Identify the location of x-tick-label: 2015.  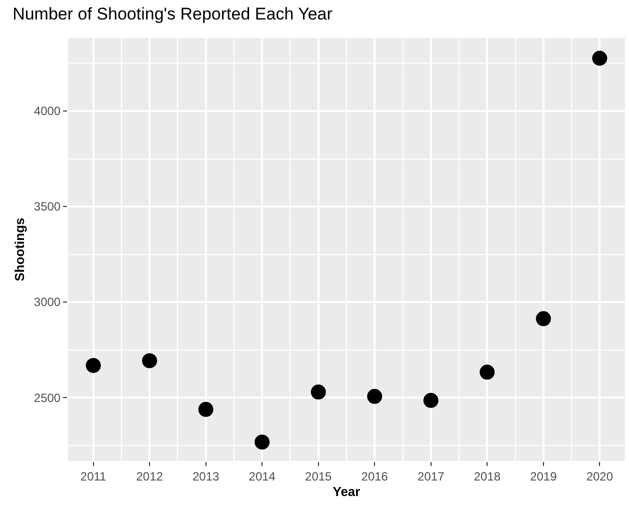
(318, 476).